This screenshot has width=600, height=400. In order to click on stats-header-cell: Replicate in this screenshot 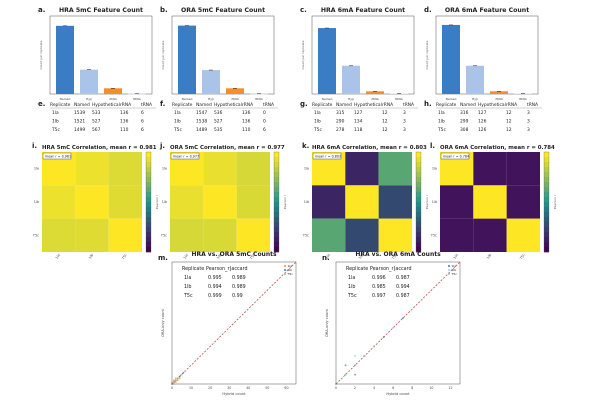, I will do `click(193, 269)`.